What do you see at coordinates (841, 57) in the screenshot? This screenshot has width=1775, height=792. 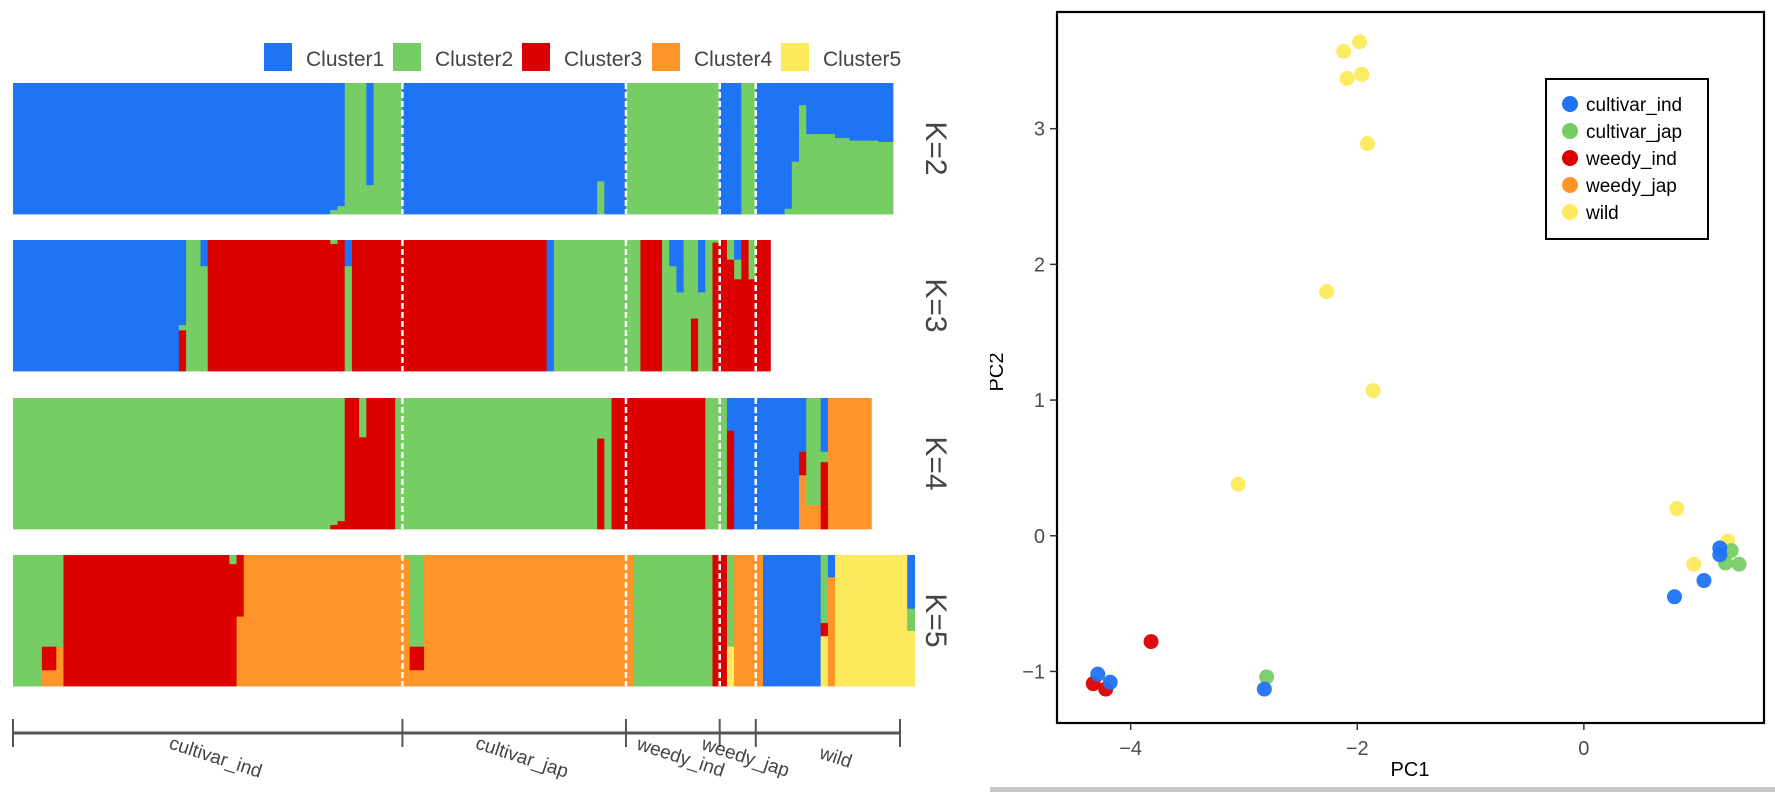 I see `legend-item-cluster5: Cluster5` at bounding box center [841, 57].